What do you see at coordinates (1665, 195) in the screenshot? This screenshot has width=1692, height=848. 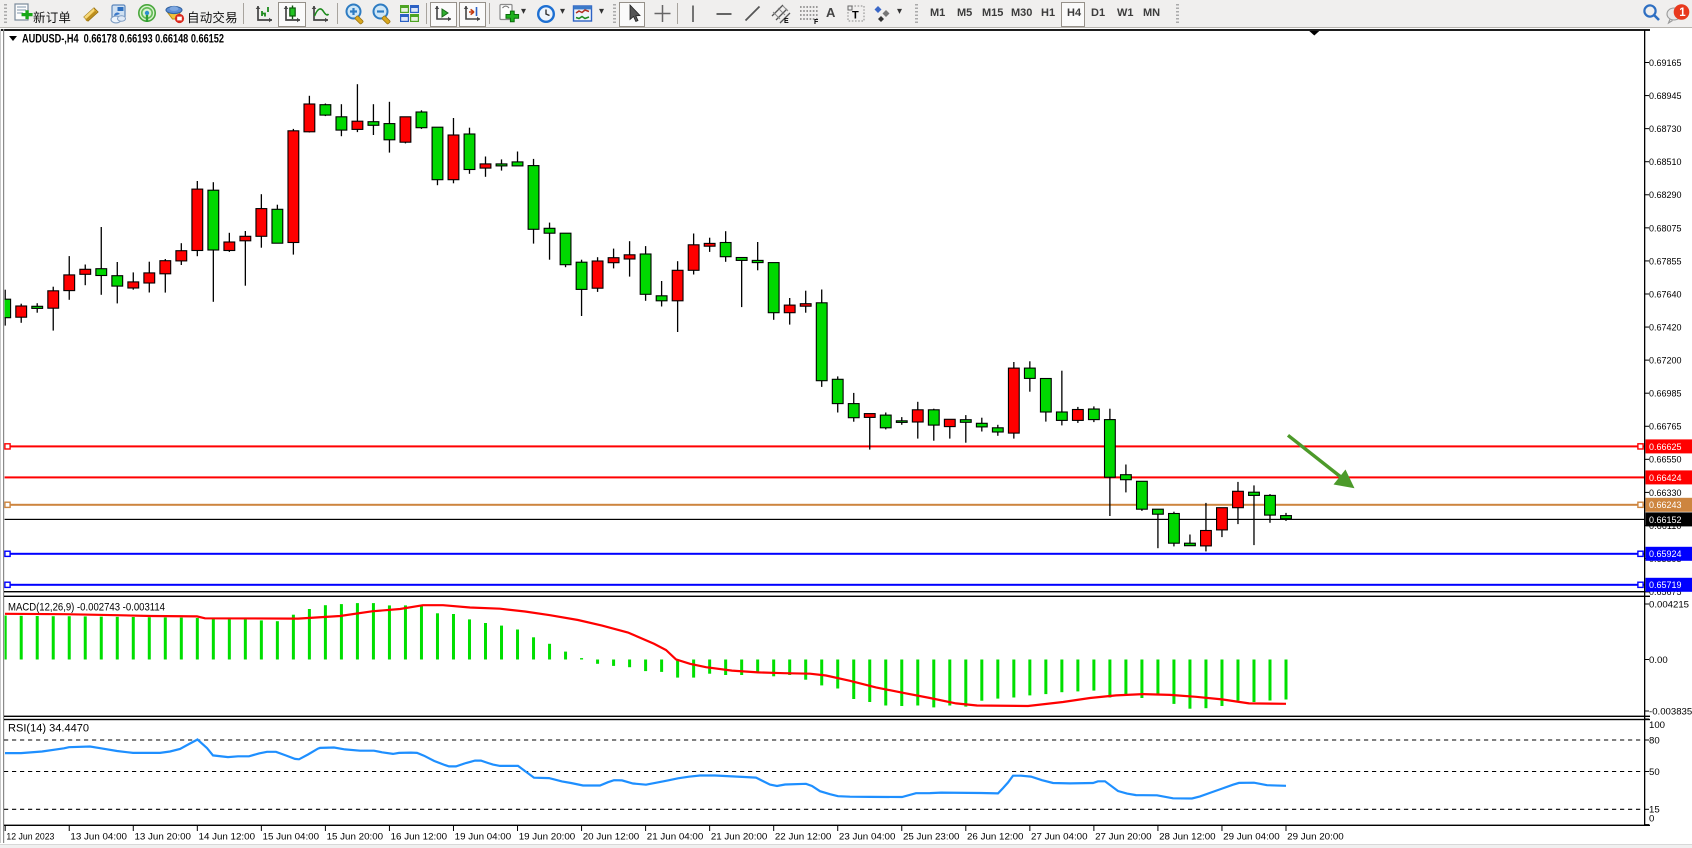 I see `svg-text: 0.68290` at bounding box center [1665, 195].